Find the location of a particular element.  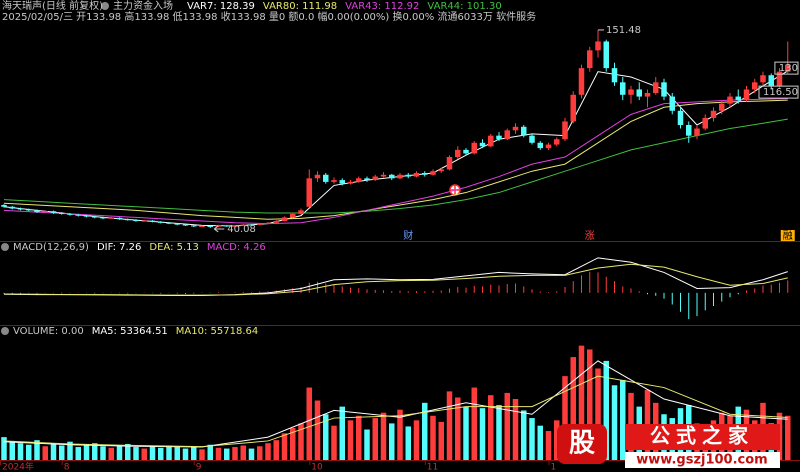

event-badge is located at coordinates (787, 235).